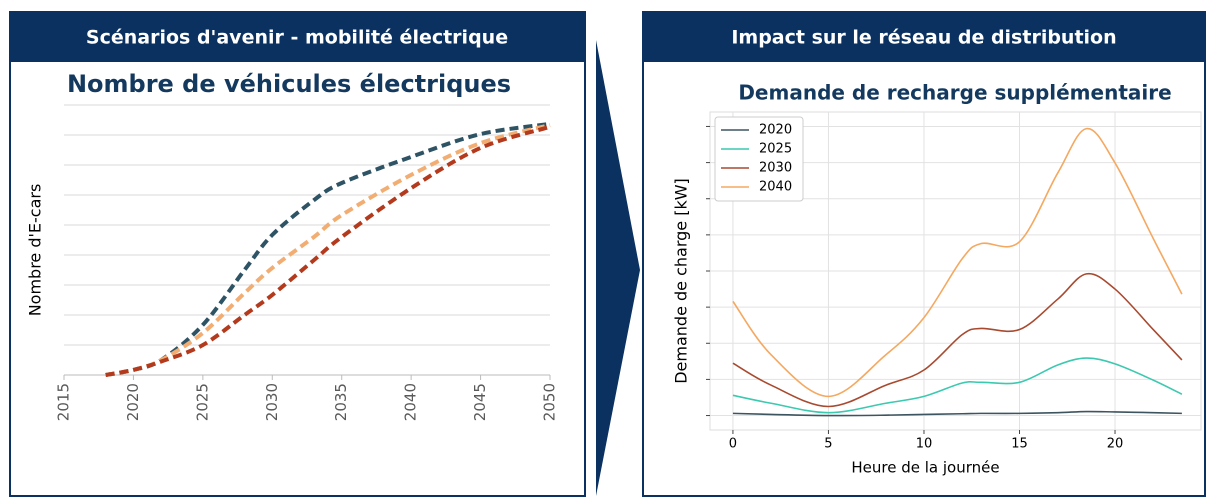 This screenshot has height=498, width=1215. What do you see at coordinates (828, 444) in the screenshot?
I see `x-tick-label: 5` at bounding box center [828, 444].